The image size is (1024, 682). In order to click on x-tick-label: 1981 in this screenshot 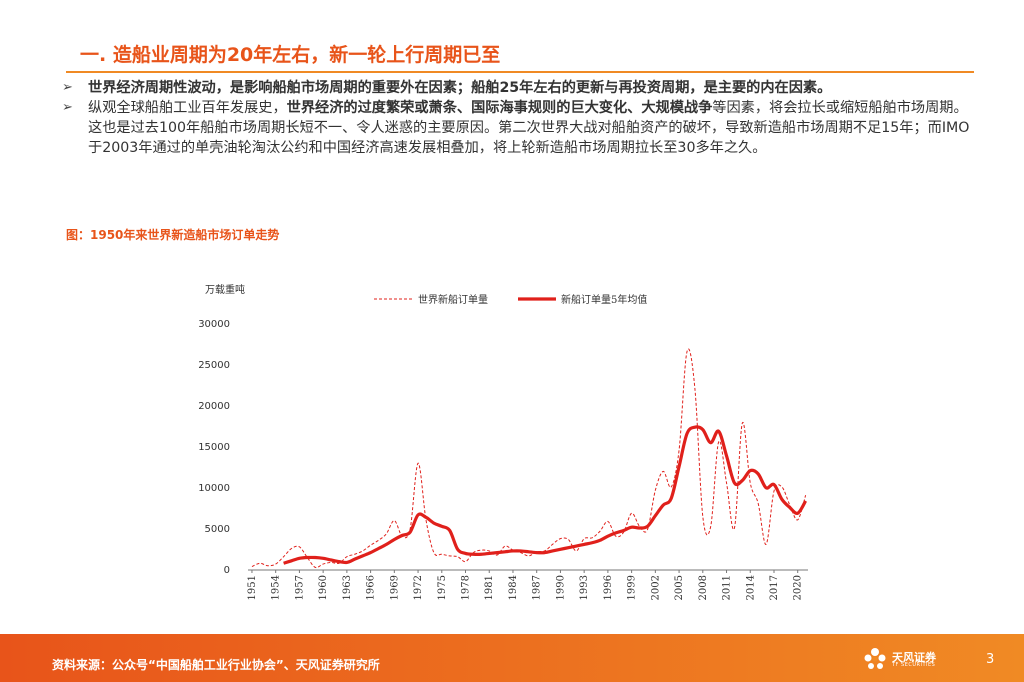, I will do `click(489, 587)`.